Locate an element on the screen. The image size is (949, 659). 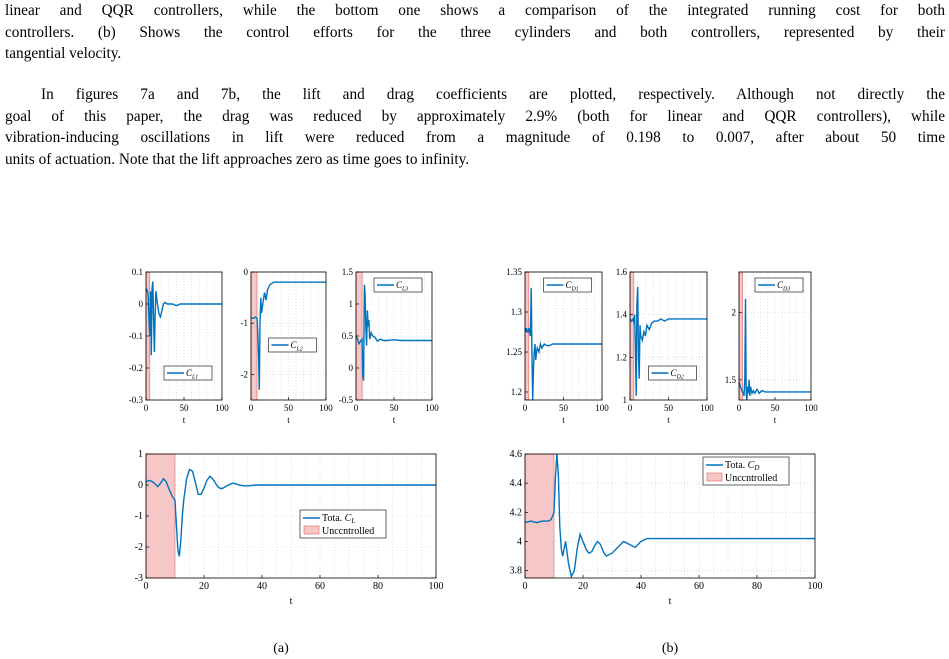
y-tick-label: 3.8 is located at coordinates (516, 571).